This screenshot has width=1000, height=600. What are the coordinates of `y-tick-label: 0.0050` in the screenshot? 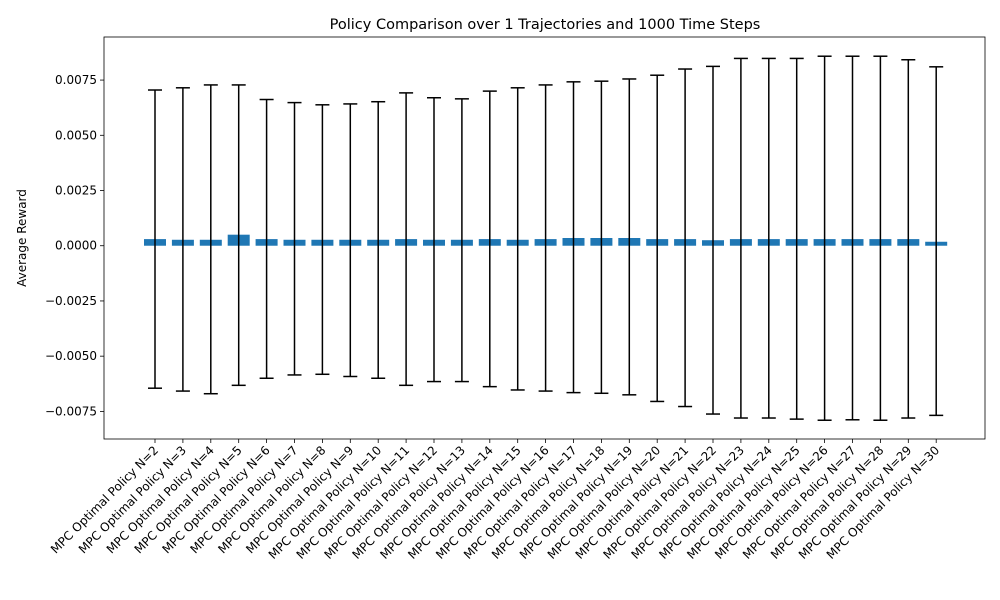 It's located at (76, 135).